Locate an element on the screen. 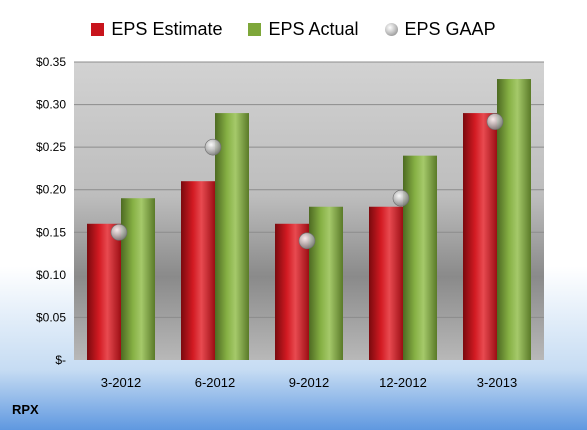 This screenshot has width=587, height=430. legend: EPS Estimate EPS Actual EPS GAAP is located at coordinates (293, 29).